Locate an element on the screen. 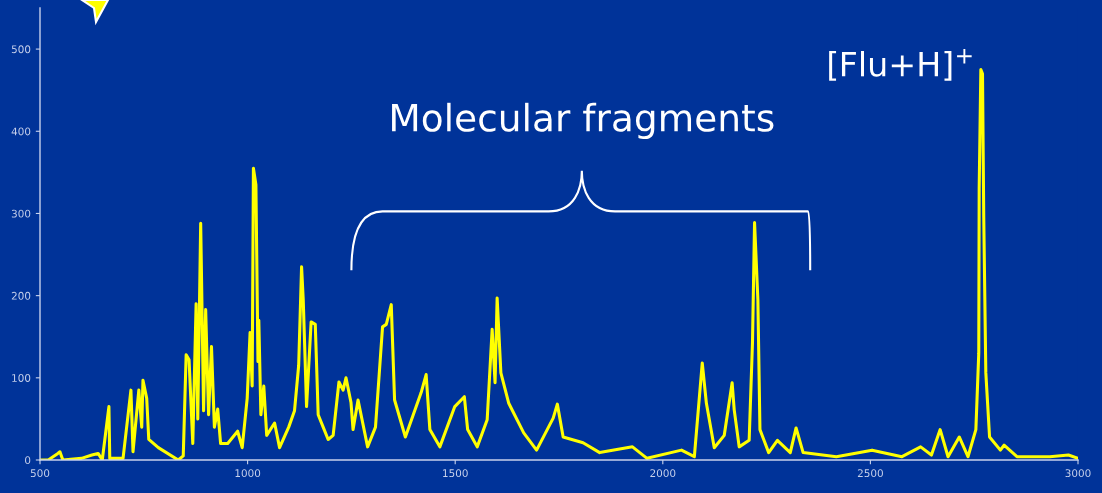 Image resolution: width=1102 pixels, height=493 pixels. x-tick-label: 1500 is located at coordinates (455, 473).